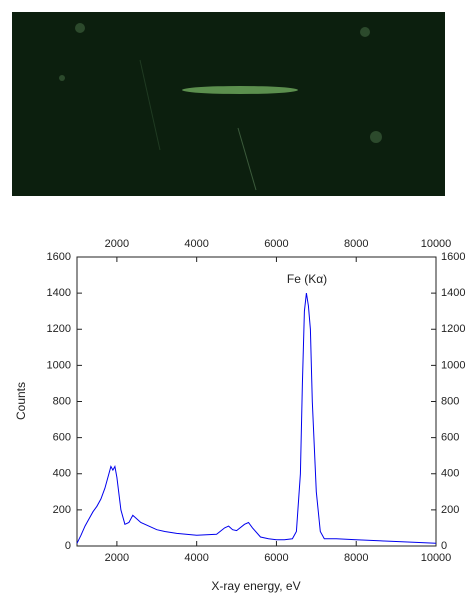 This screenshot has width=468, height=595. Describe the element at coordinates (450, 510) in the screenshot. I see `y-tick-label-right: 200` at that location.